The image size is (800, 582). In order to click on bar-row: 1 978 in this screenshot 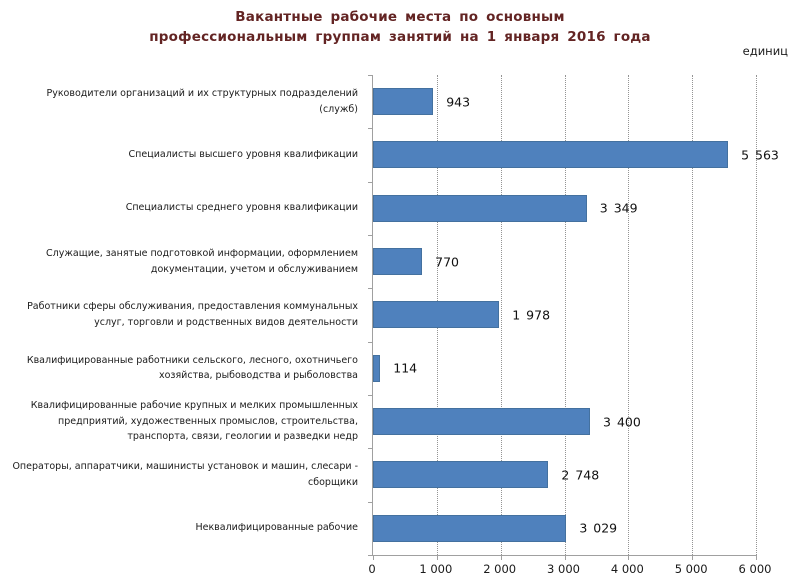, I will do `click(564, 314)`.